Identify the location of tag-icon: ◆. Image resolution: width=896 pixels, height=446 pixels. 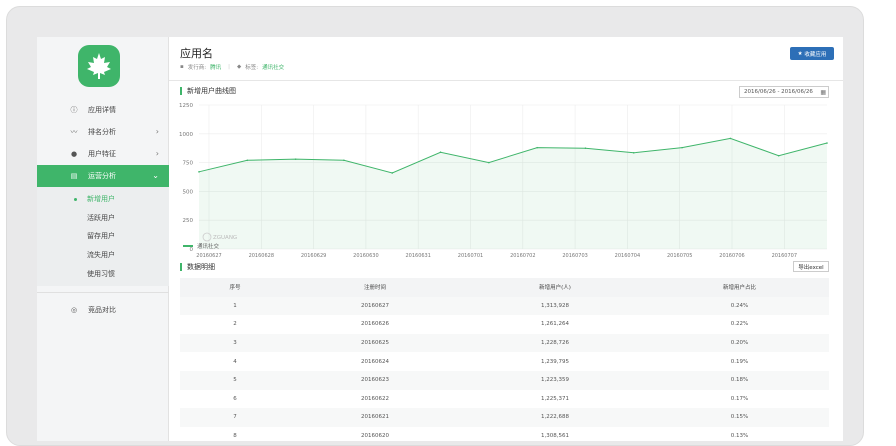
(239, 67).